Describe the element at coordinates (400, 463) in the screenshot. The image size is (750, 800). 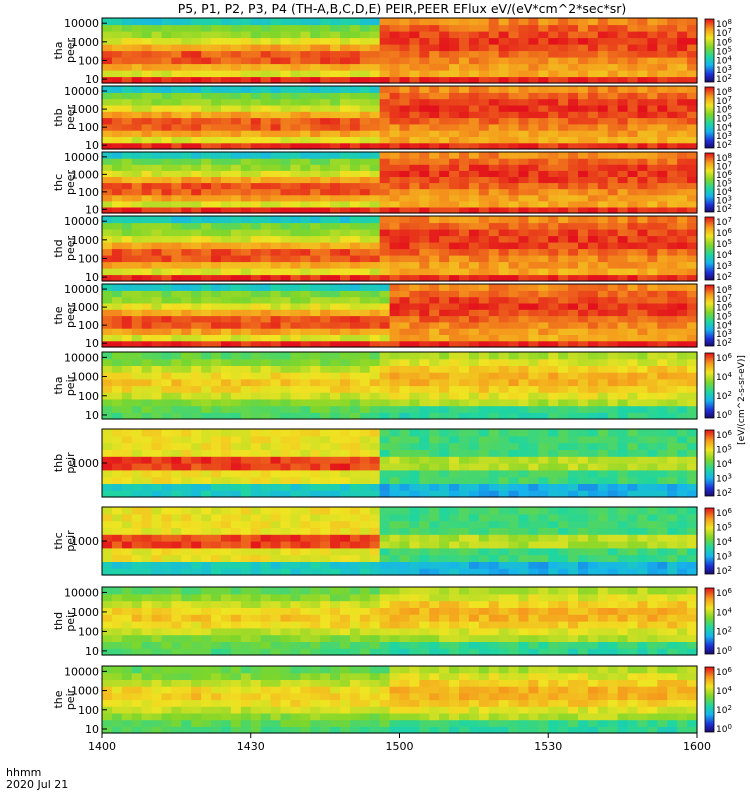
I see `spectrogram-cells` at that location.